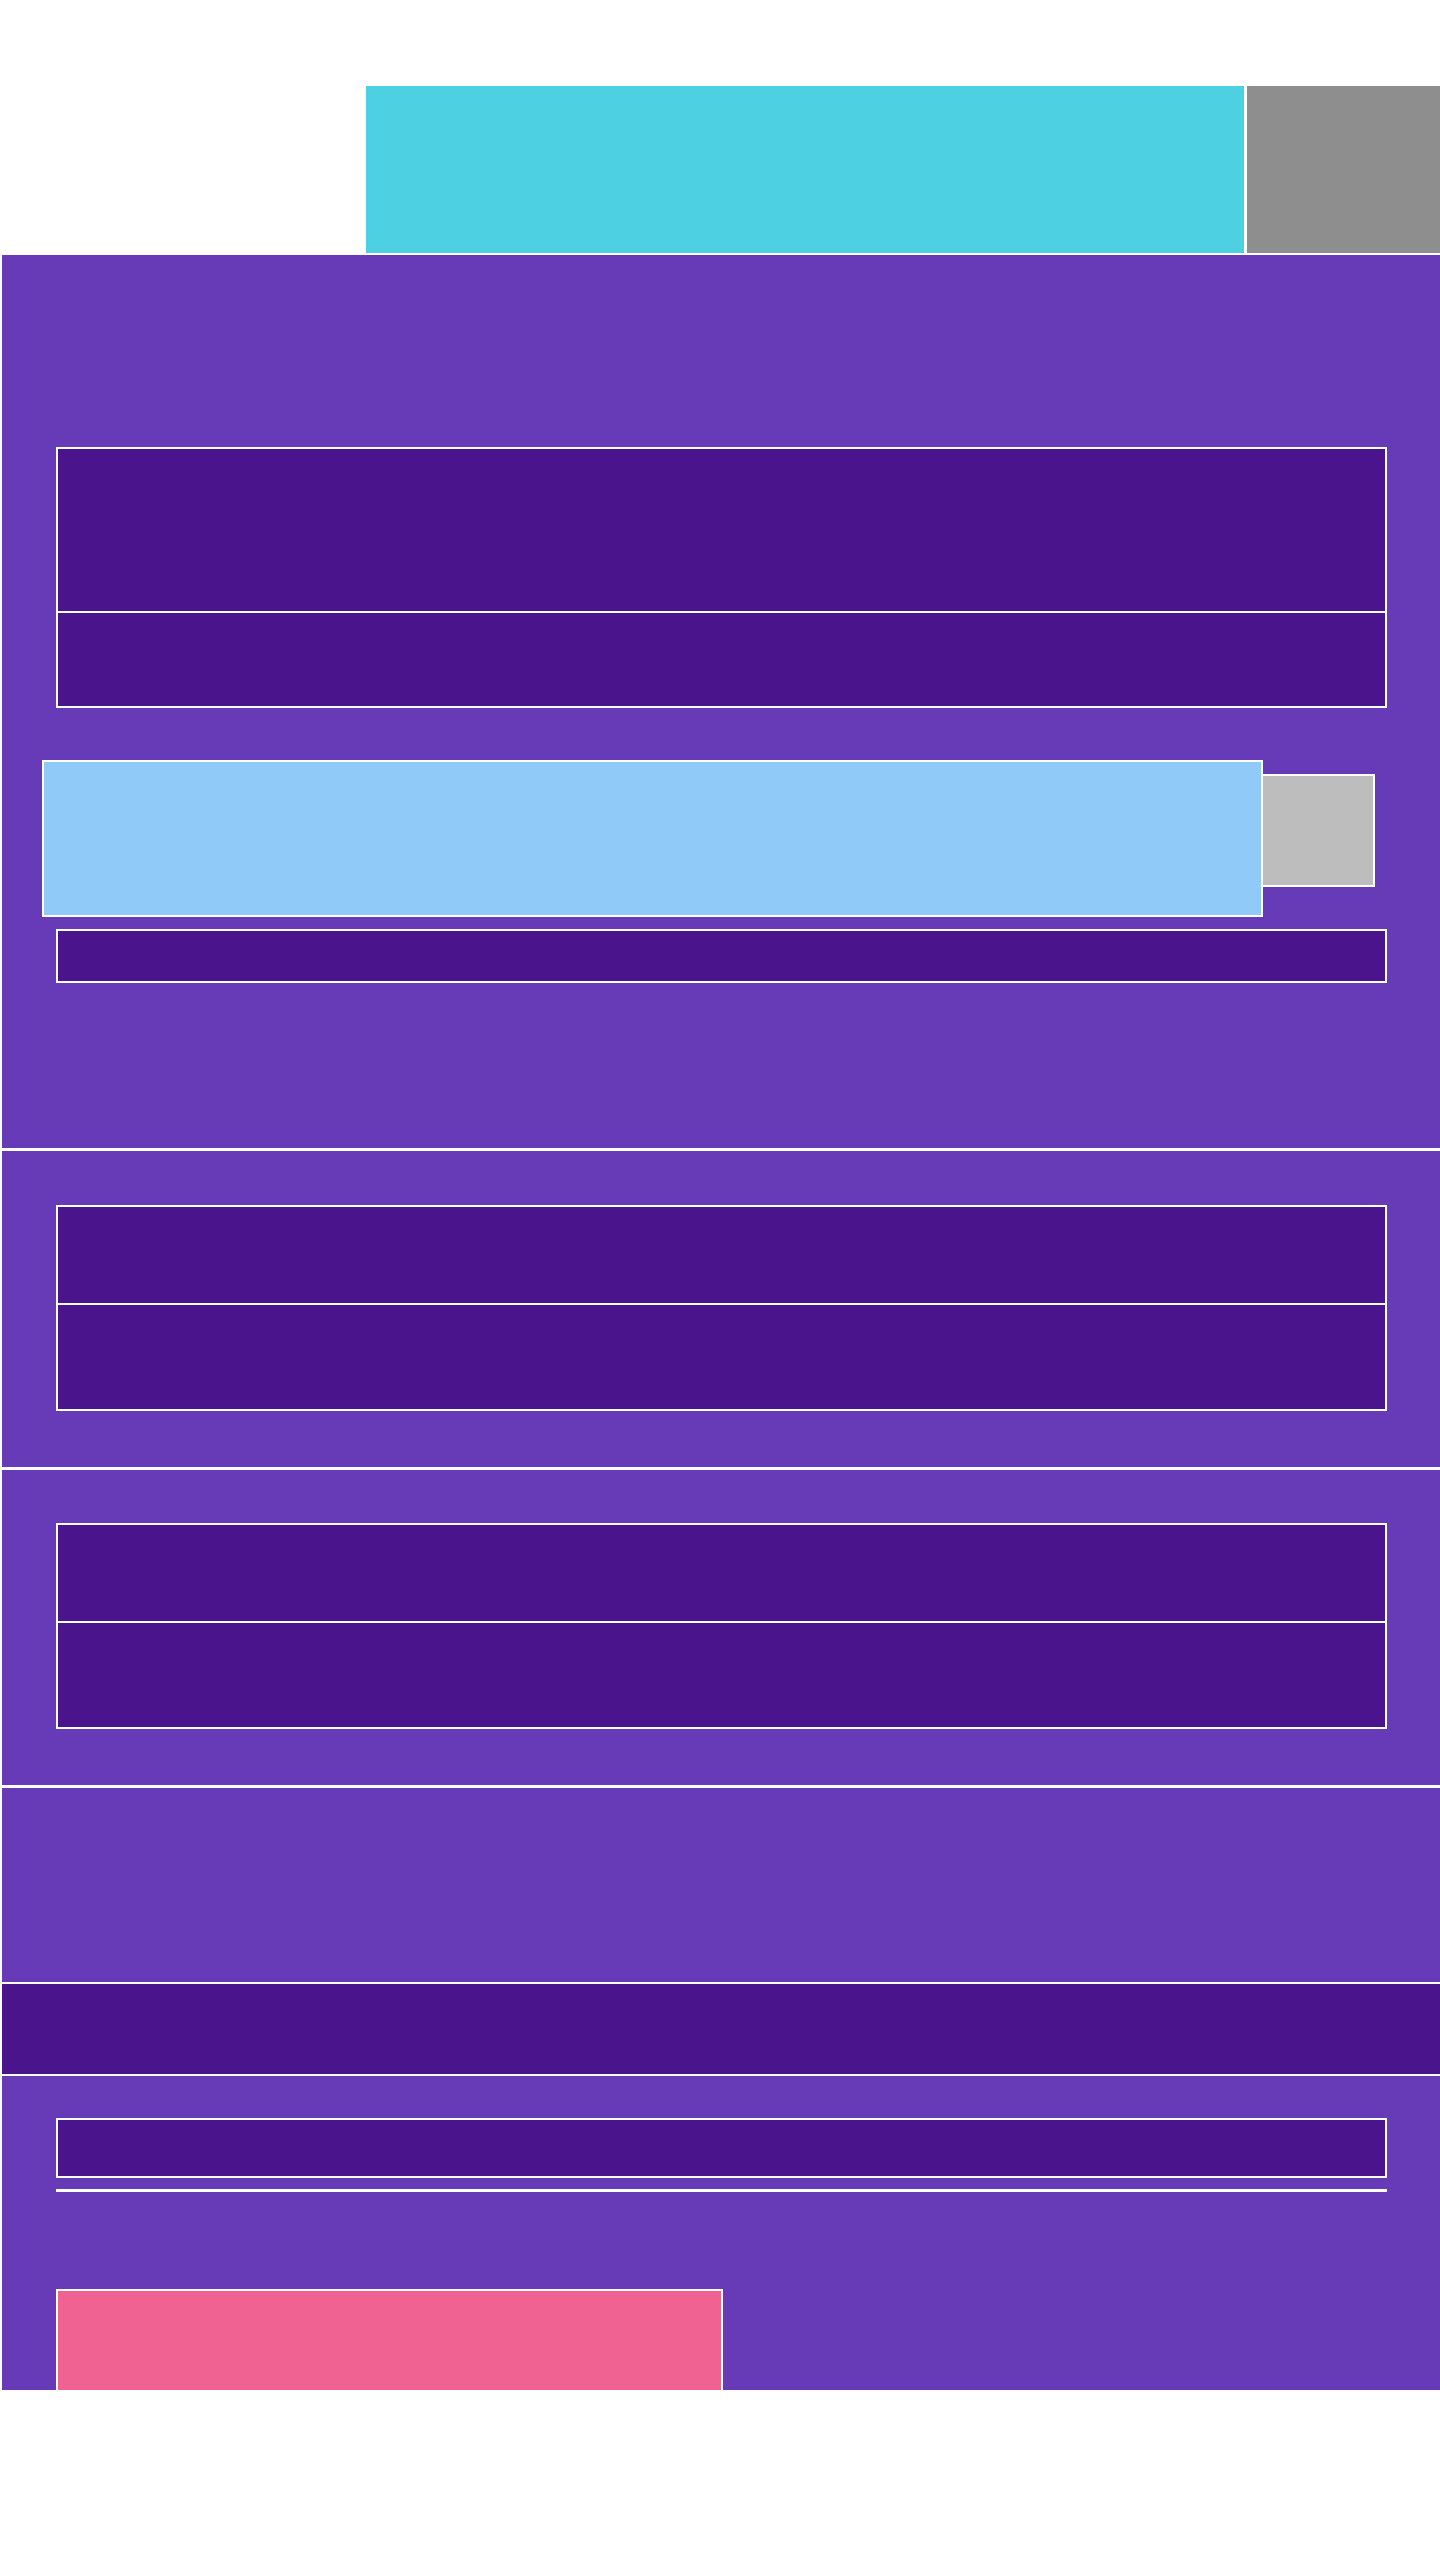 This screenshot has width=1440, height=2560. I want to click on section-1-card-header, so click(721, 530).